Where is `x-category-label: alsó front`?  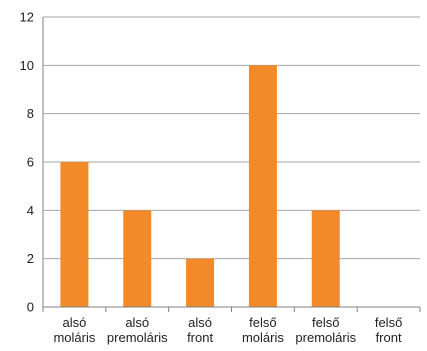 x-category-label: alsó front is located at coordinates (200, 330).